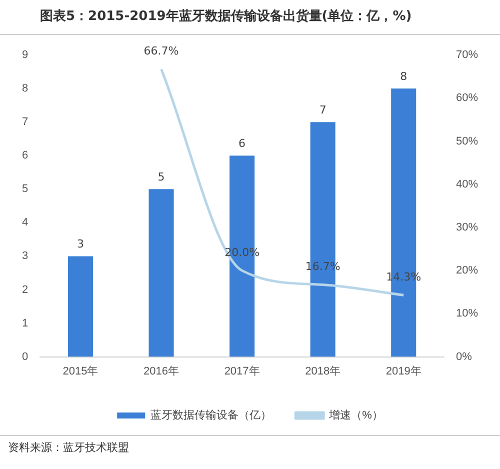 This screenshot has width=500, height=469. I want to click on y-tick-label: 9, so click(25, 55).